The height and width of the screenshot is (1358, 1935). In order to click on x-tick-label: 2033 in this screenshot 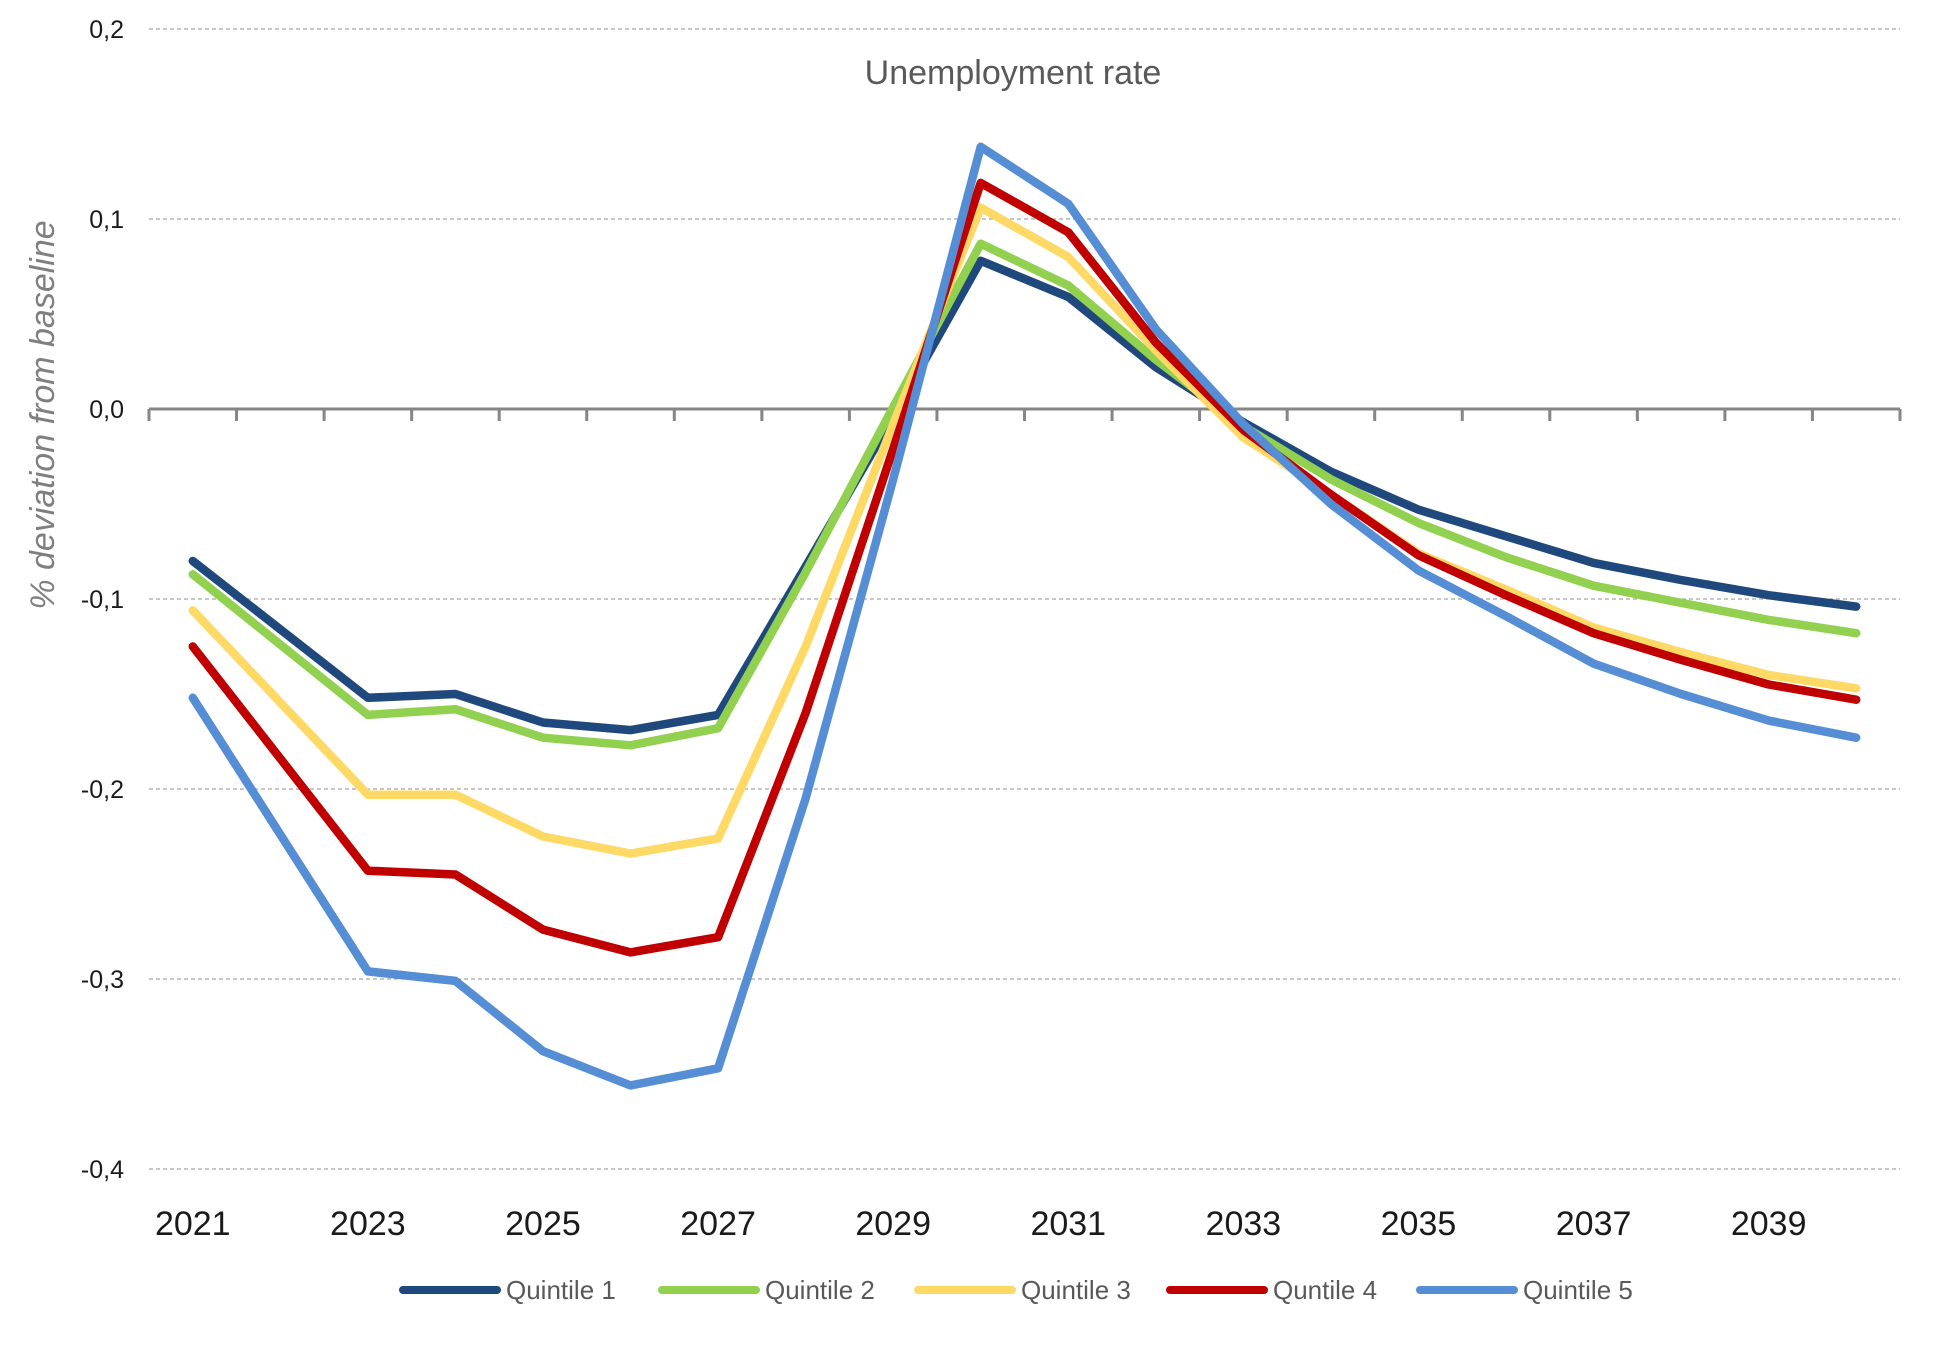, I will do `click(1244, 1224)`.